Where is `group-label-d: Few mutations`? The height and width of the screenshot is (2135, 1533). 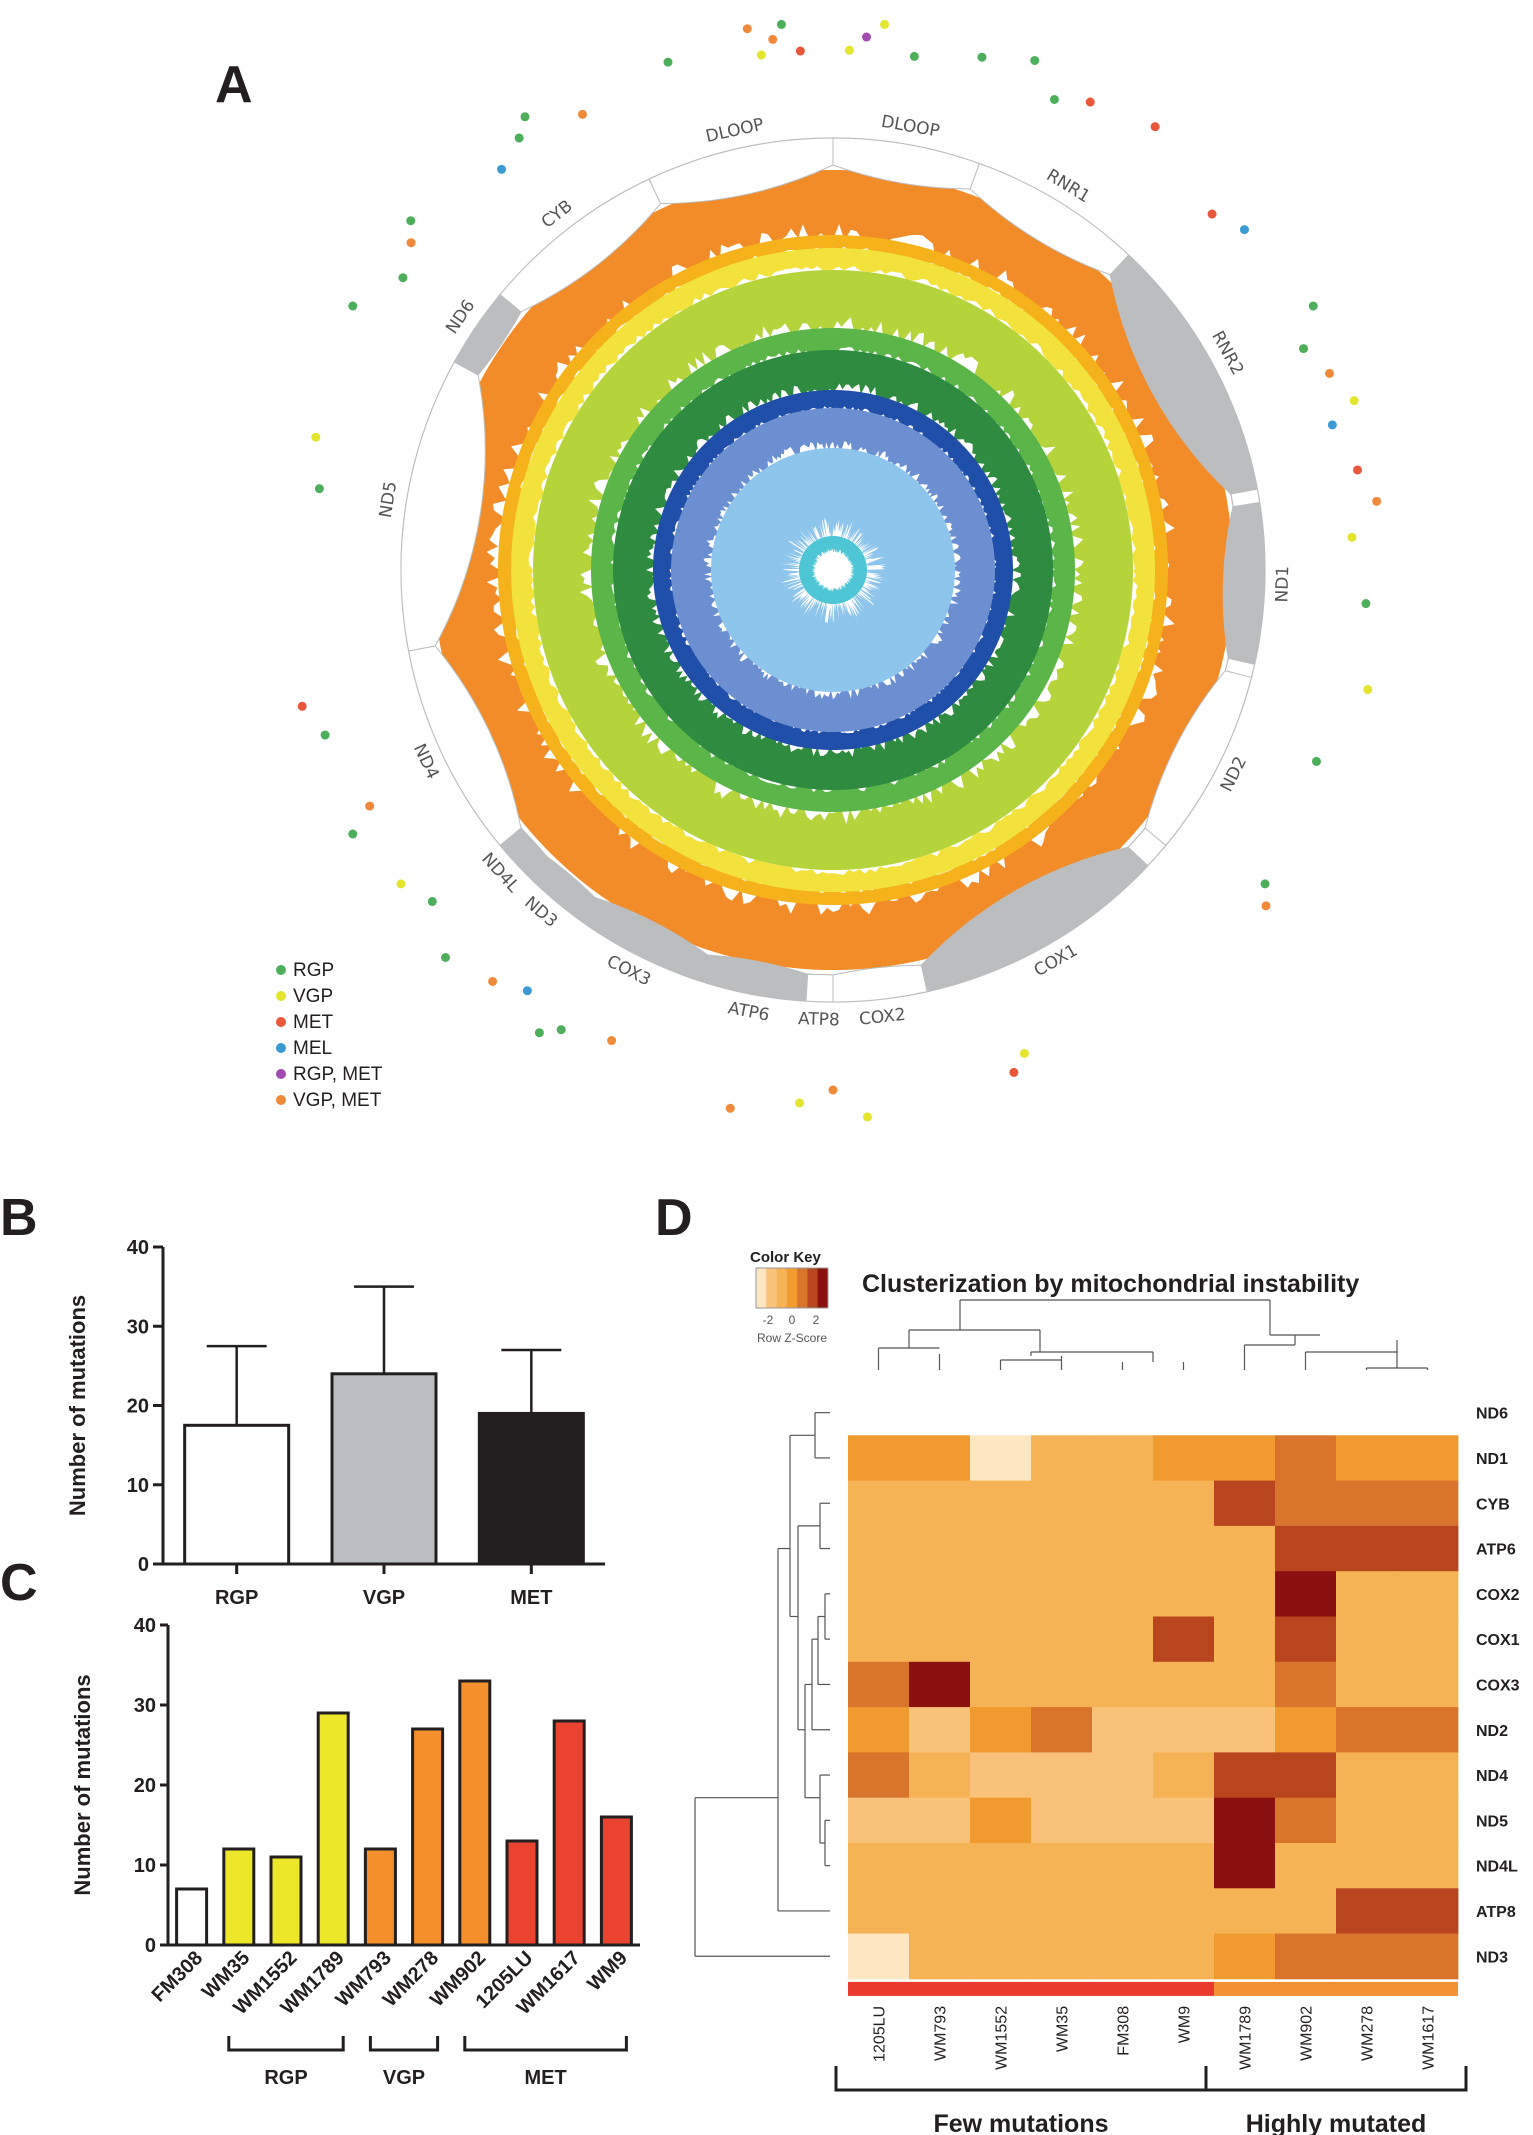
group-label-d: Few mutations is located at coordinates (1020, 2122).